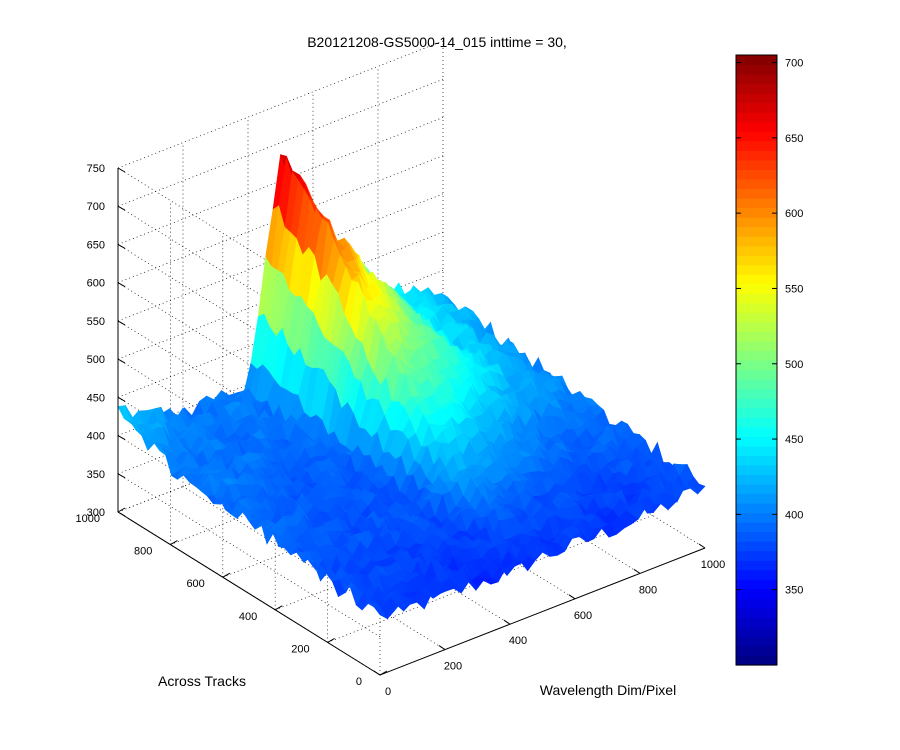  Describe the element at coordinates (794, 365) in the screenshot. I see `colorbar-tick-label: 500` at that location.